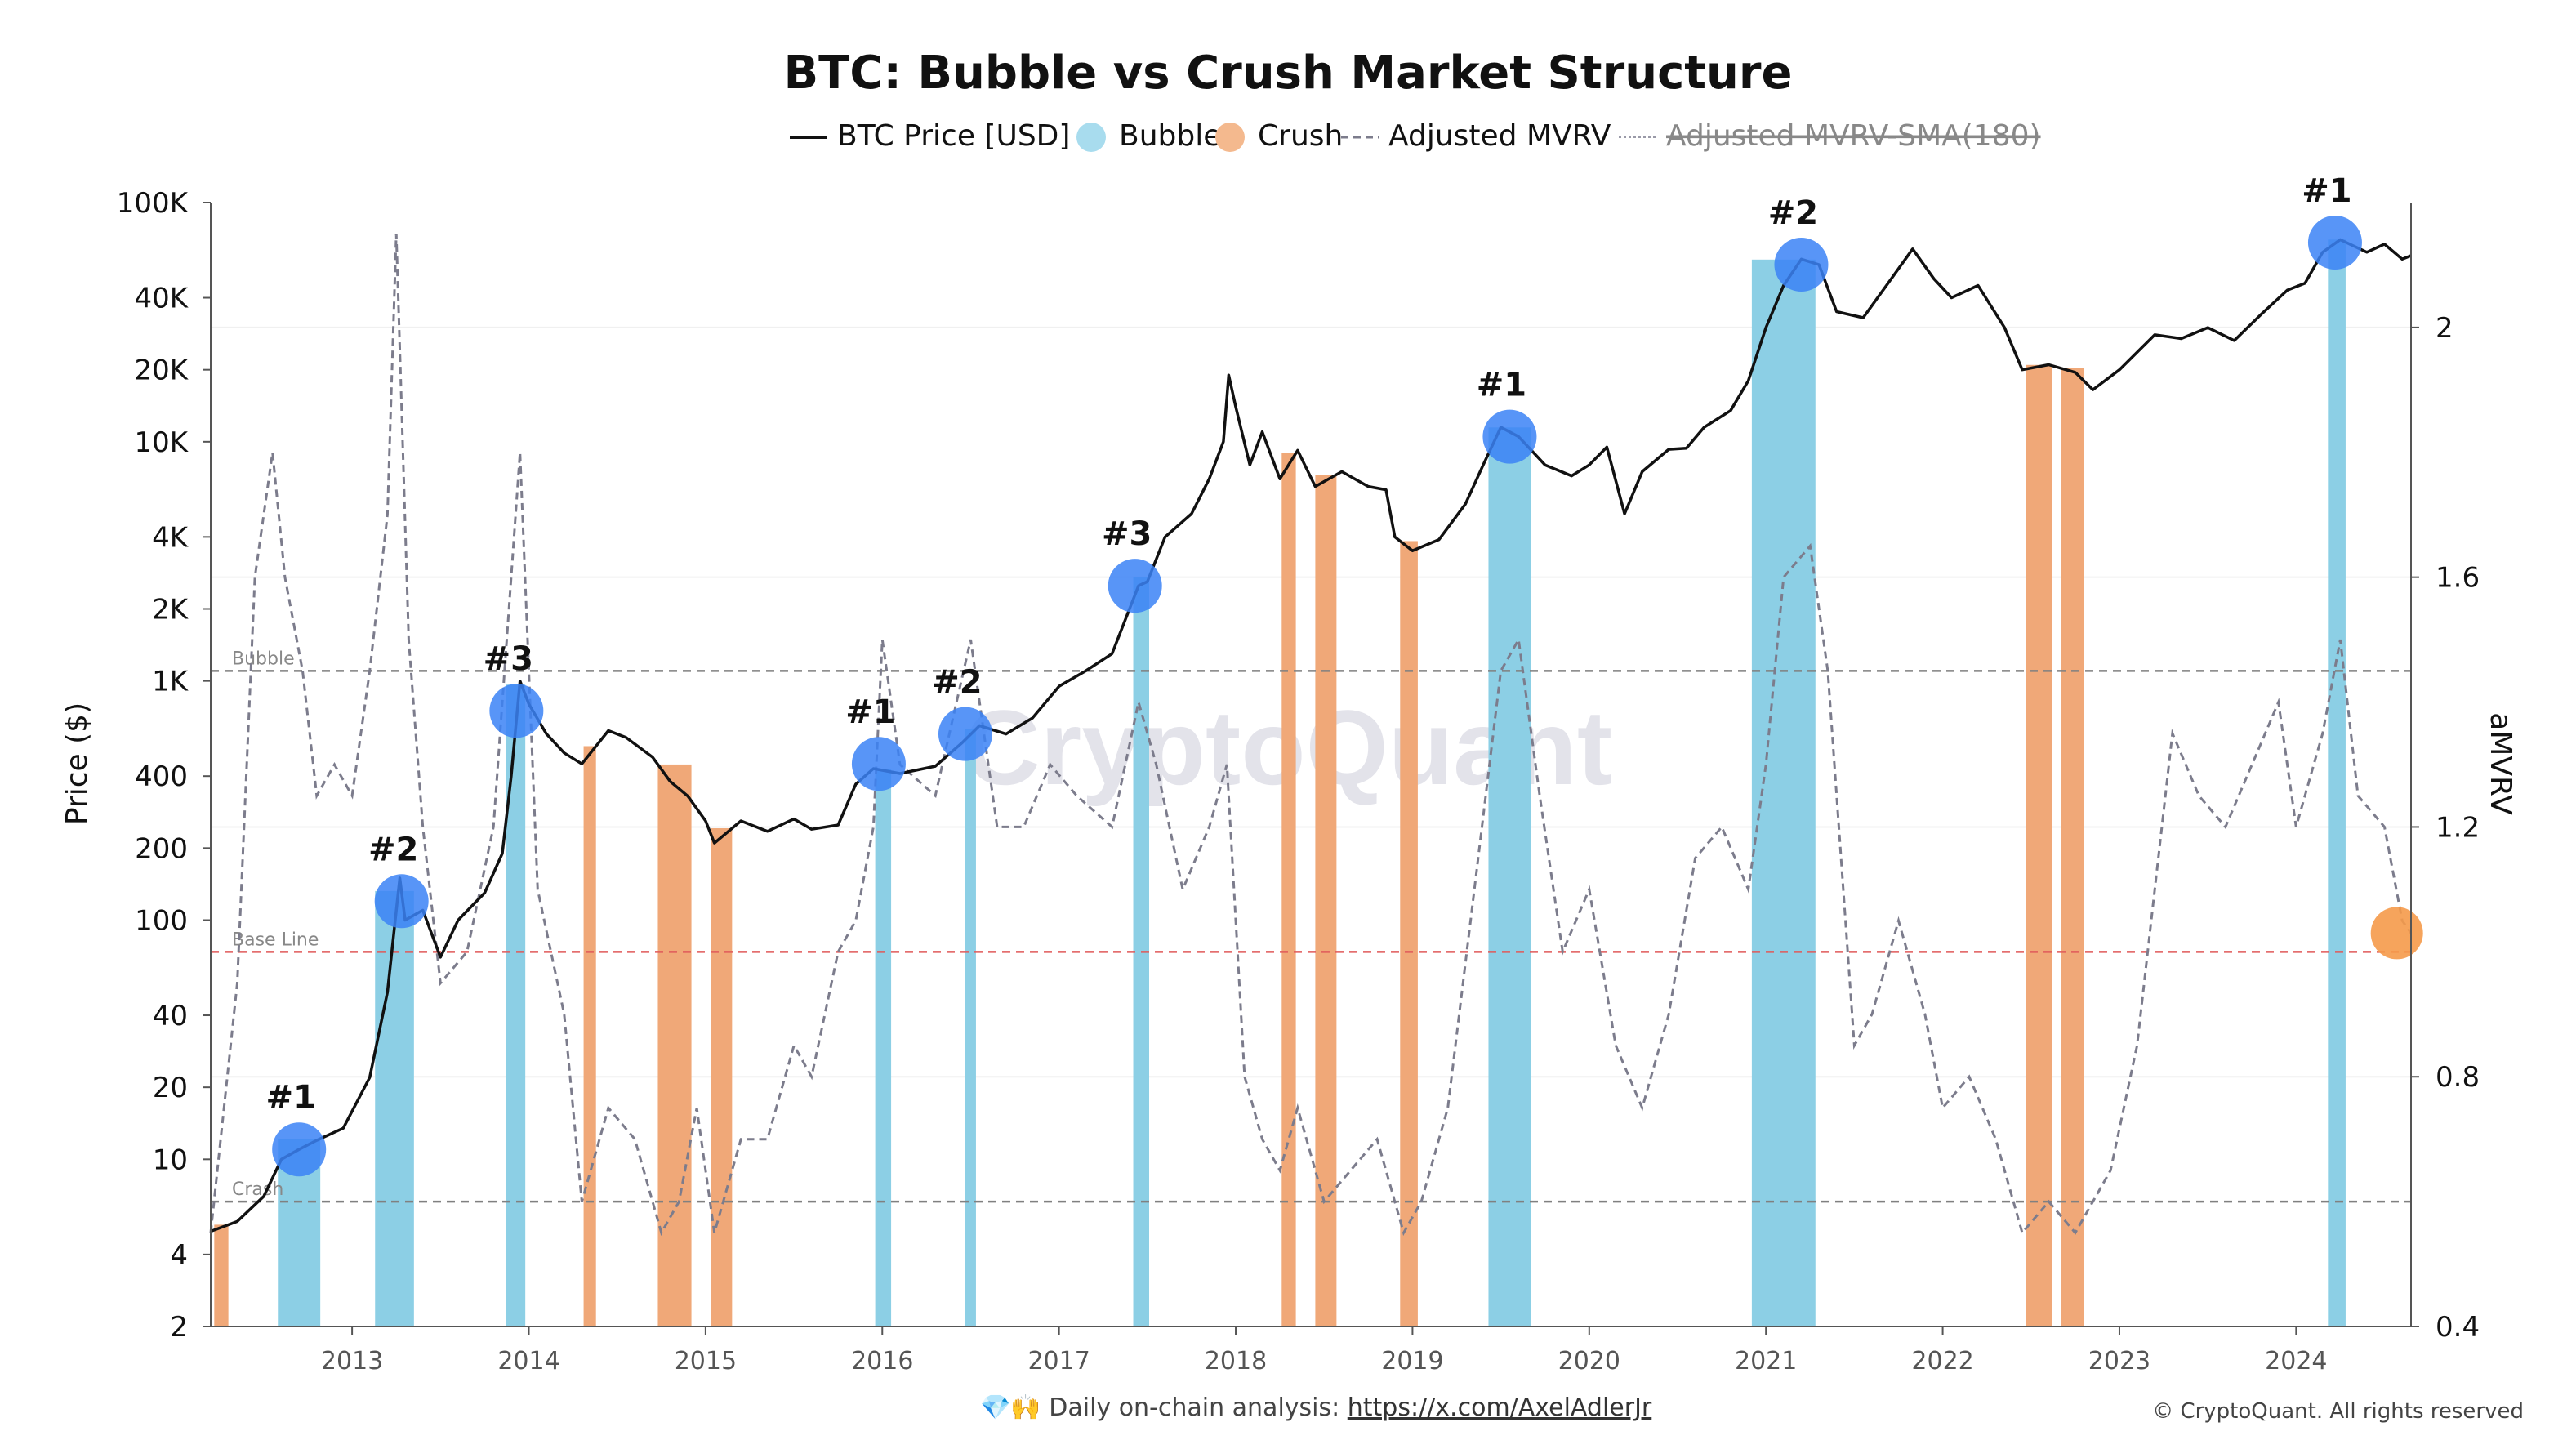 This screenshot has width=2576, height=1449. Describe the element at coordinates (1412, 1361) in the screenshot. I see `x-tick-label-6: 2019` at that location.